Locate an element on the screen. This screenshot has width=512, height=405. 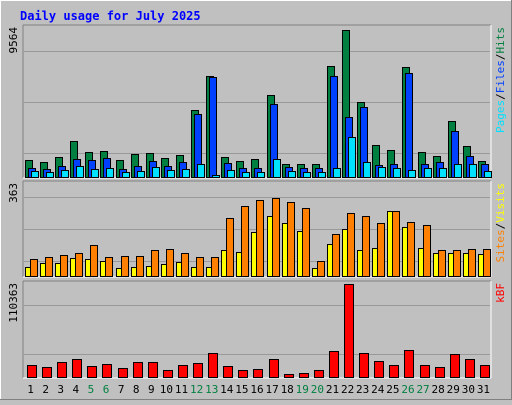
y-max-label-kbytes: 110363 is located at coordinates (13, 303).